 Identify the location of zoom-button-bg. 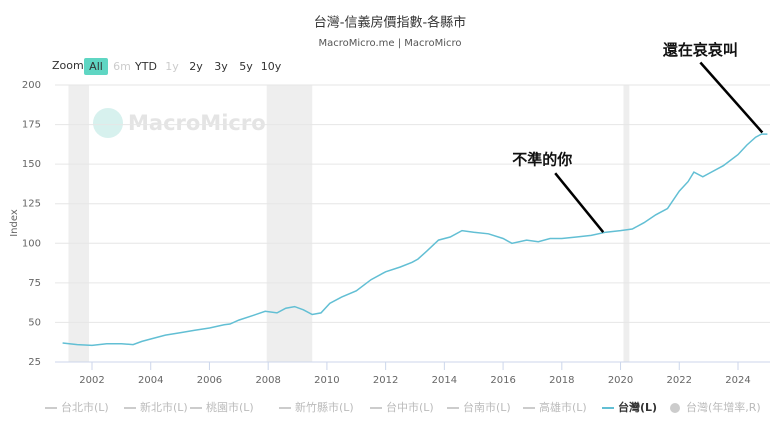
(96, 66).